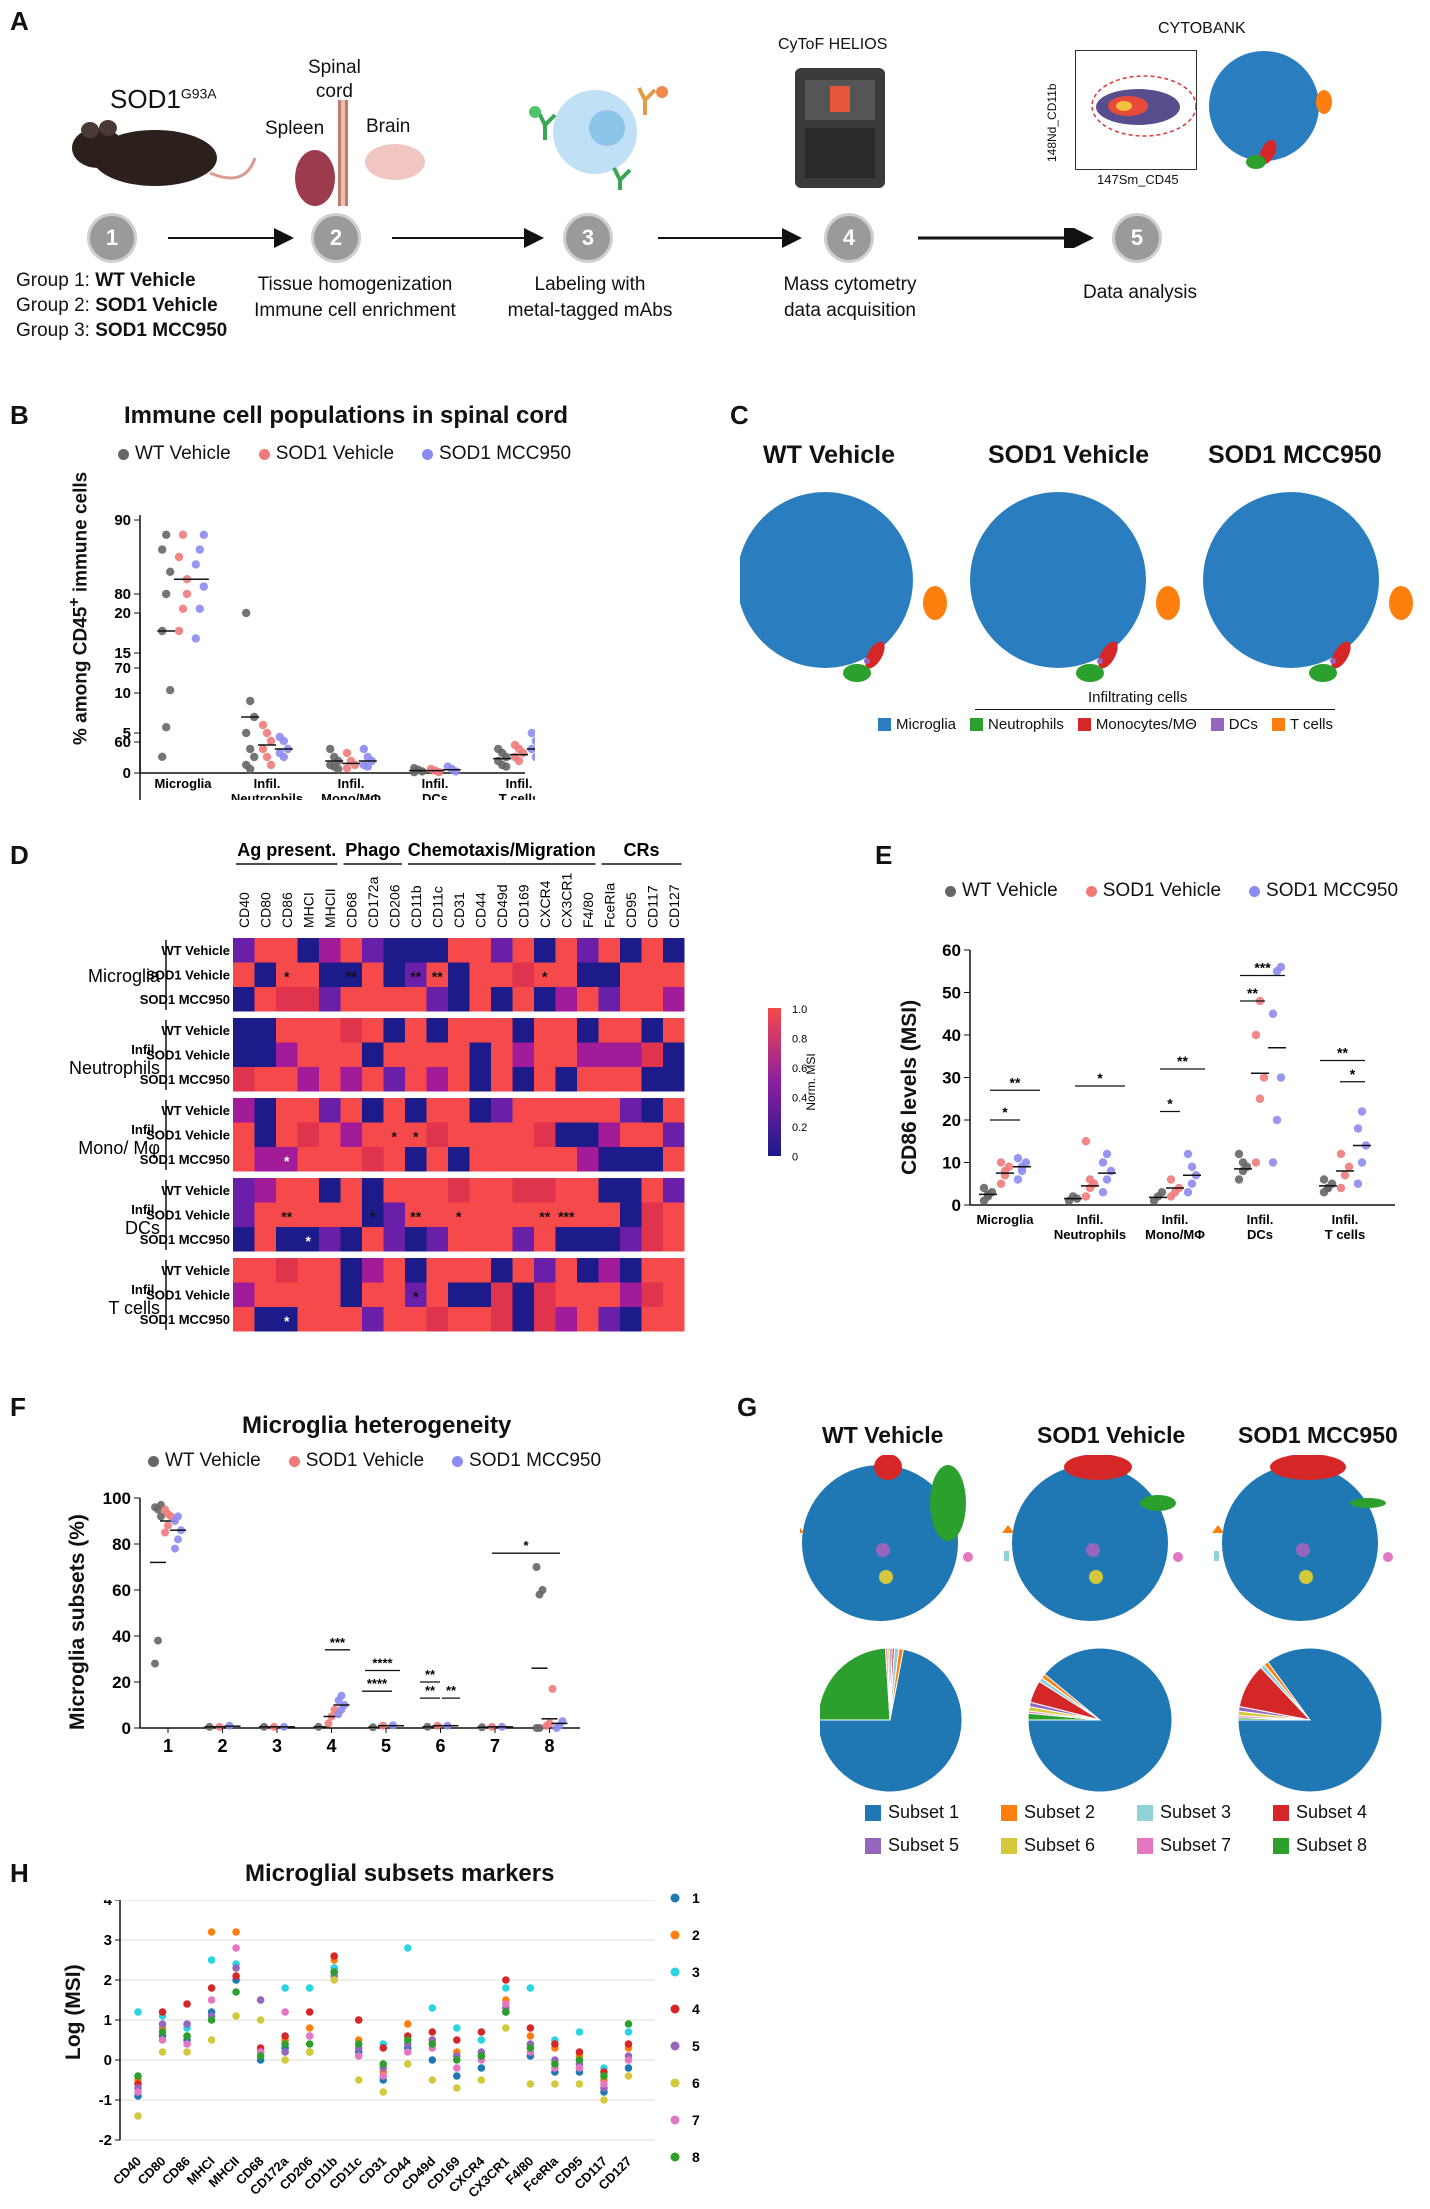 The width and height of the screenshot is (1430, 2209). What do you see at coordinates (440, 1746) in the screenshot?
I see `x-tick-label: 6` at bounding box center [440, 1746].